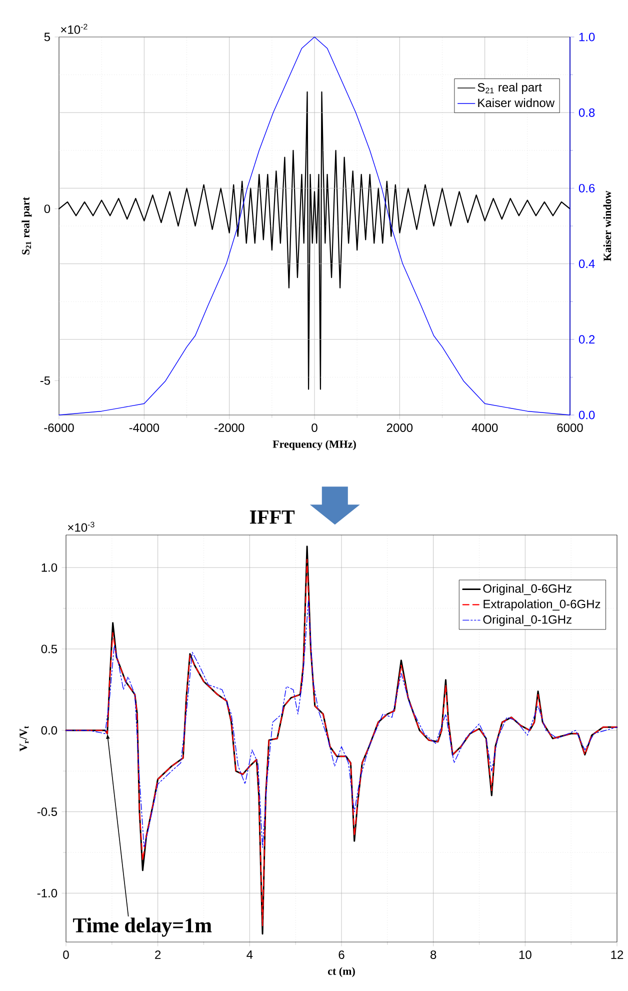 The image size is (628, 991). What do you see at coordinates (608, 226) in the screenshot?
I see `y2-axis-title: Kaiser window` at bounding box center [608, 226].